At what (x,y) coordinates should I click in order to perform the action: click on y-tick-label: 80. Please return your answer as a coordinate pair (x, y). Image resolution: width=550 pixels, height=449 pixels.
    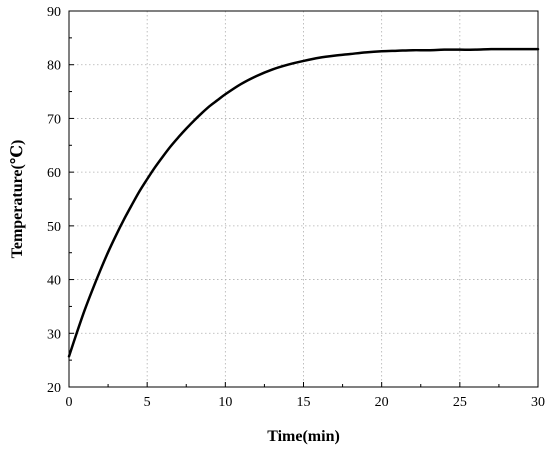
    Looking at the image, I should click on (54, 66).